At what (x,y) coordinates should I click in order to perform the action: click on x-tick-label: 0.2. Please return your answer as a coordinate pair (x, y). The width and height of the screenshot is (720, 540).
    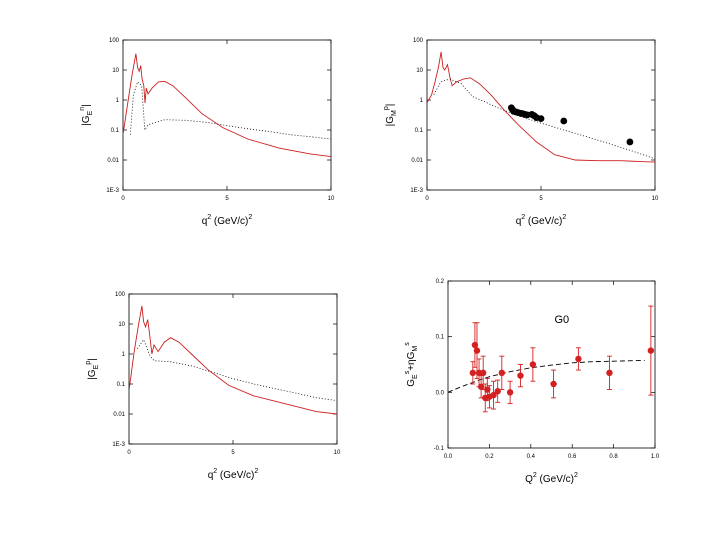
    Looking at the image, I should click on (489, 457).